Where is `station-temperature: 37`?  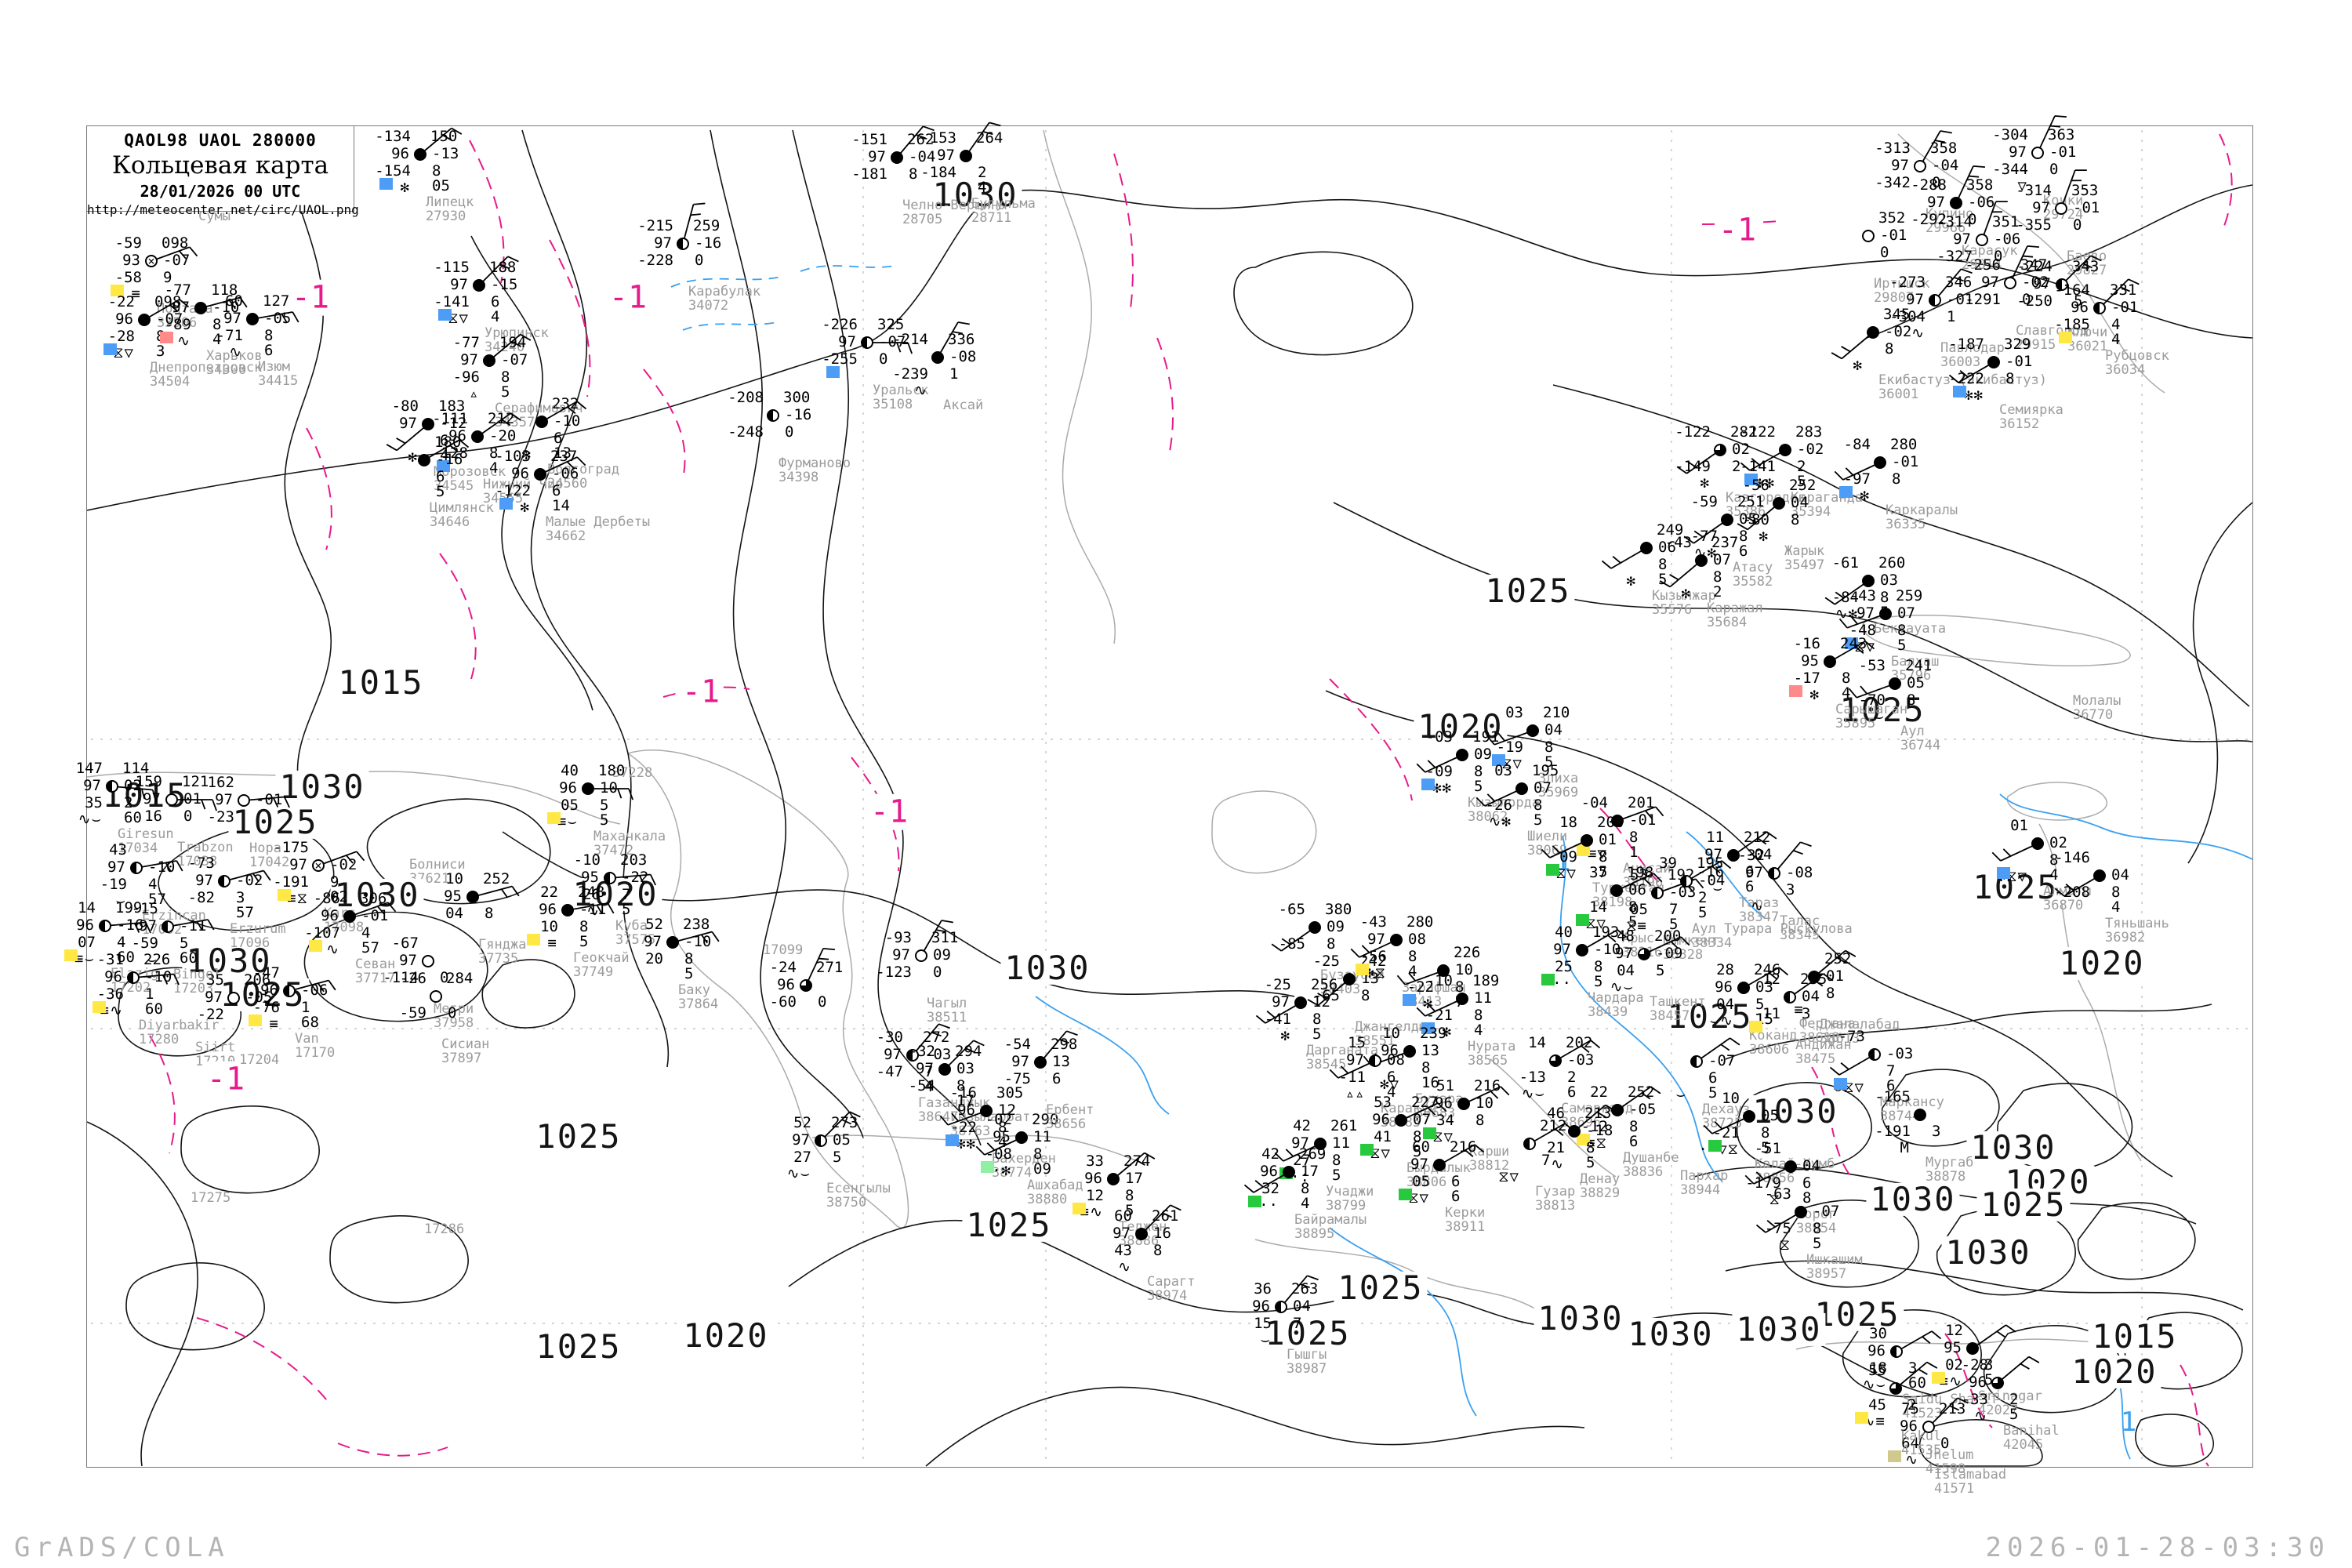
station-temperature: 37 is located at coordinates (1598, 873).